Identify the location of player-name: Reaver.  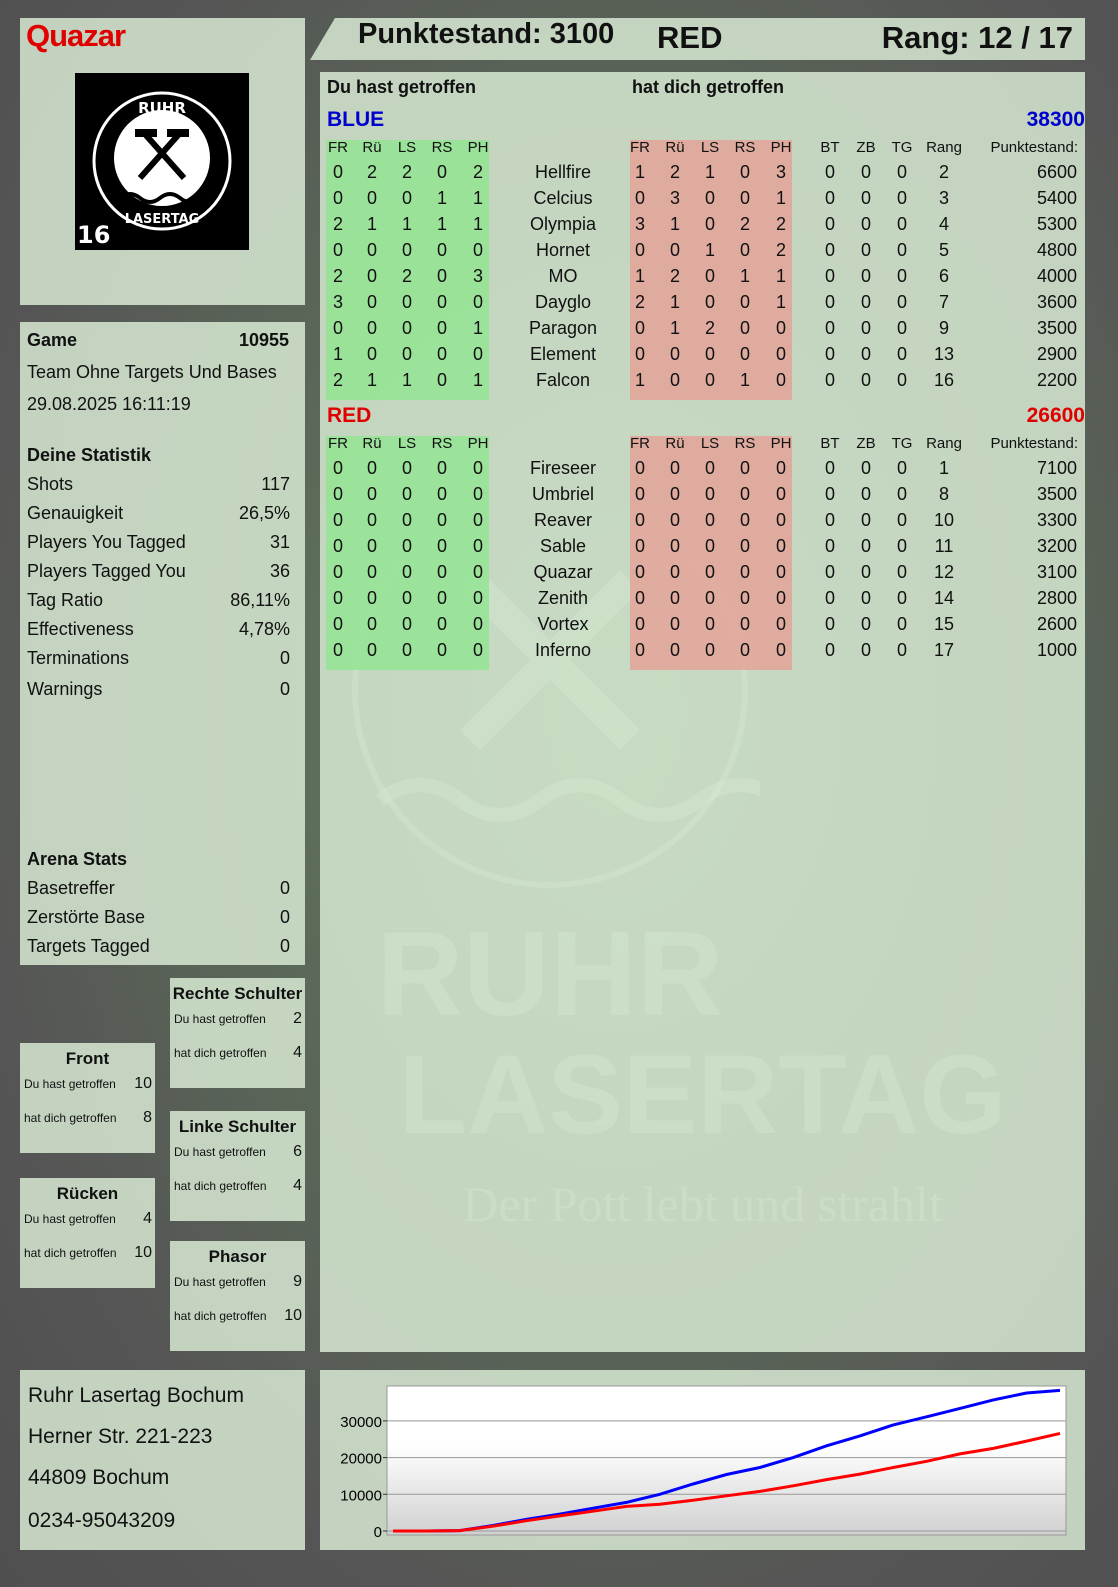
(563, 520).